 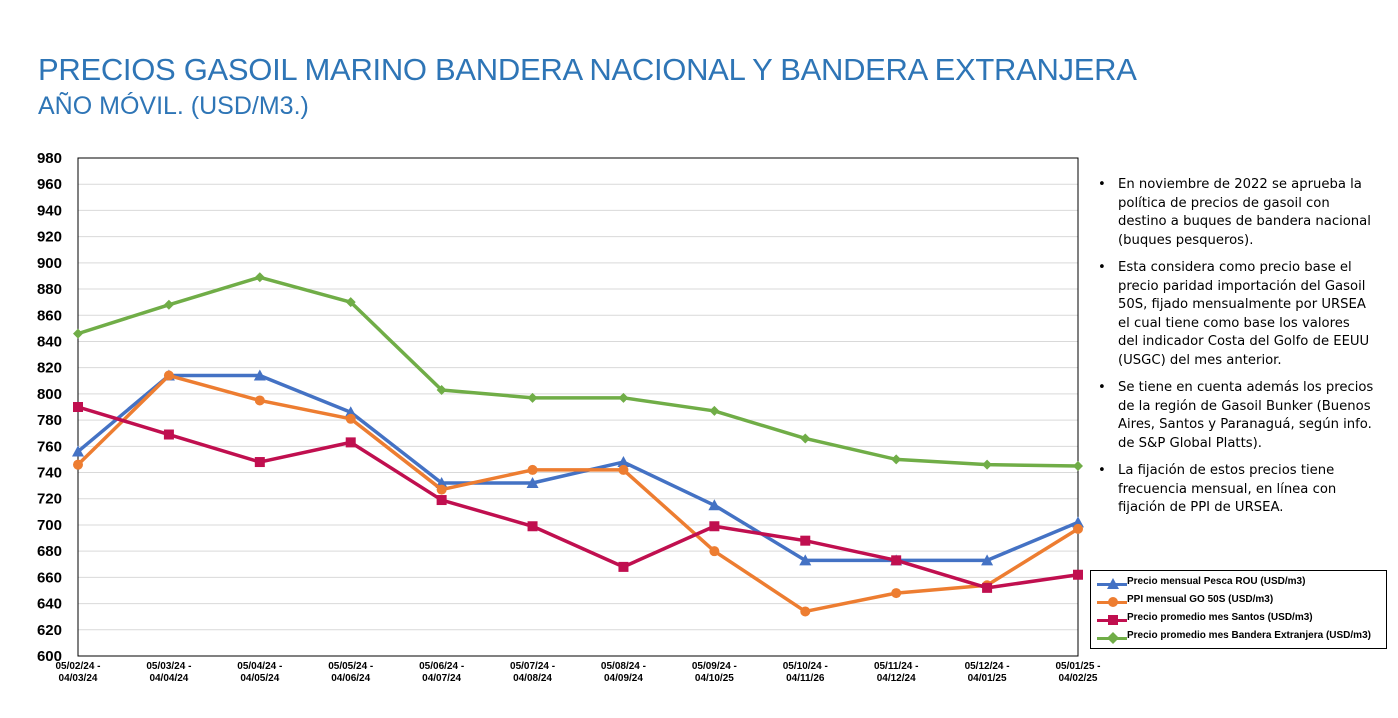 What do you see at coordinates (49, 289) in the screenshot?
I see `y-tick-label: 880` at bounding box center [49, 289].